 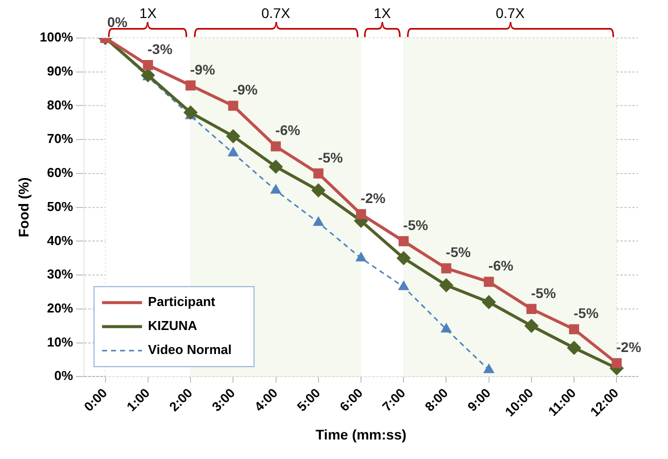 I want to click on y-tick-label: 10%, so click(x=60, y=342).